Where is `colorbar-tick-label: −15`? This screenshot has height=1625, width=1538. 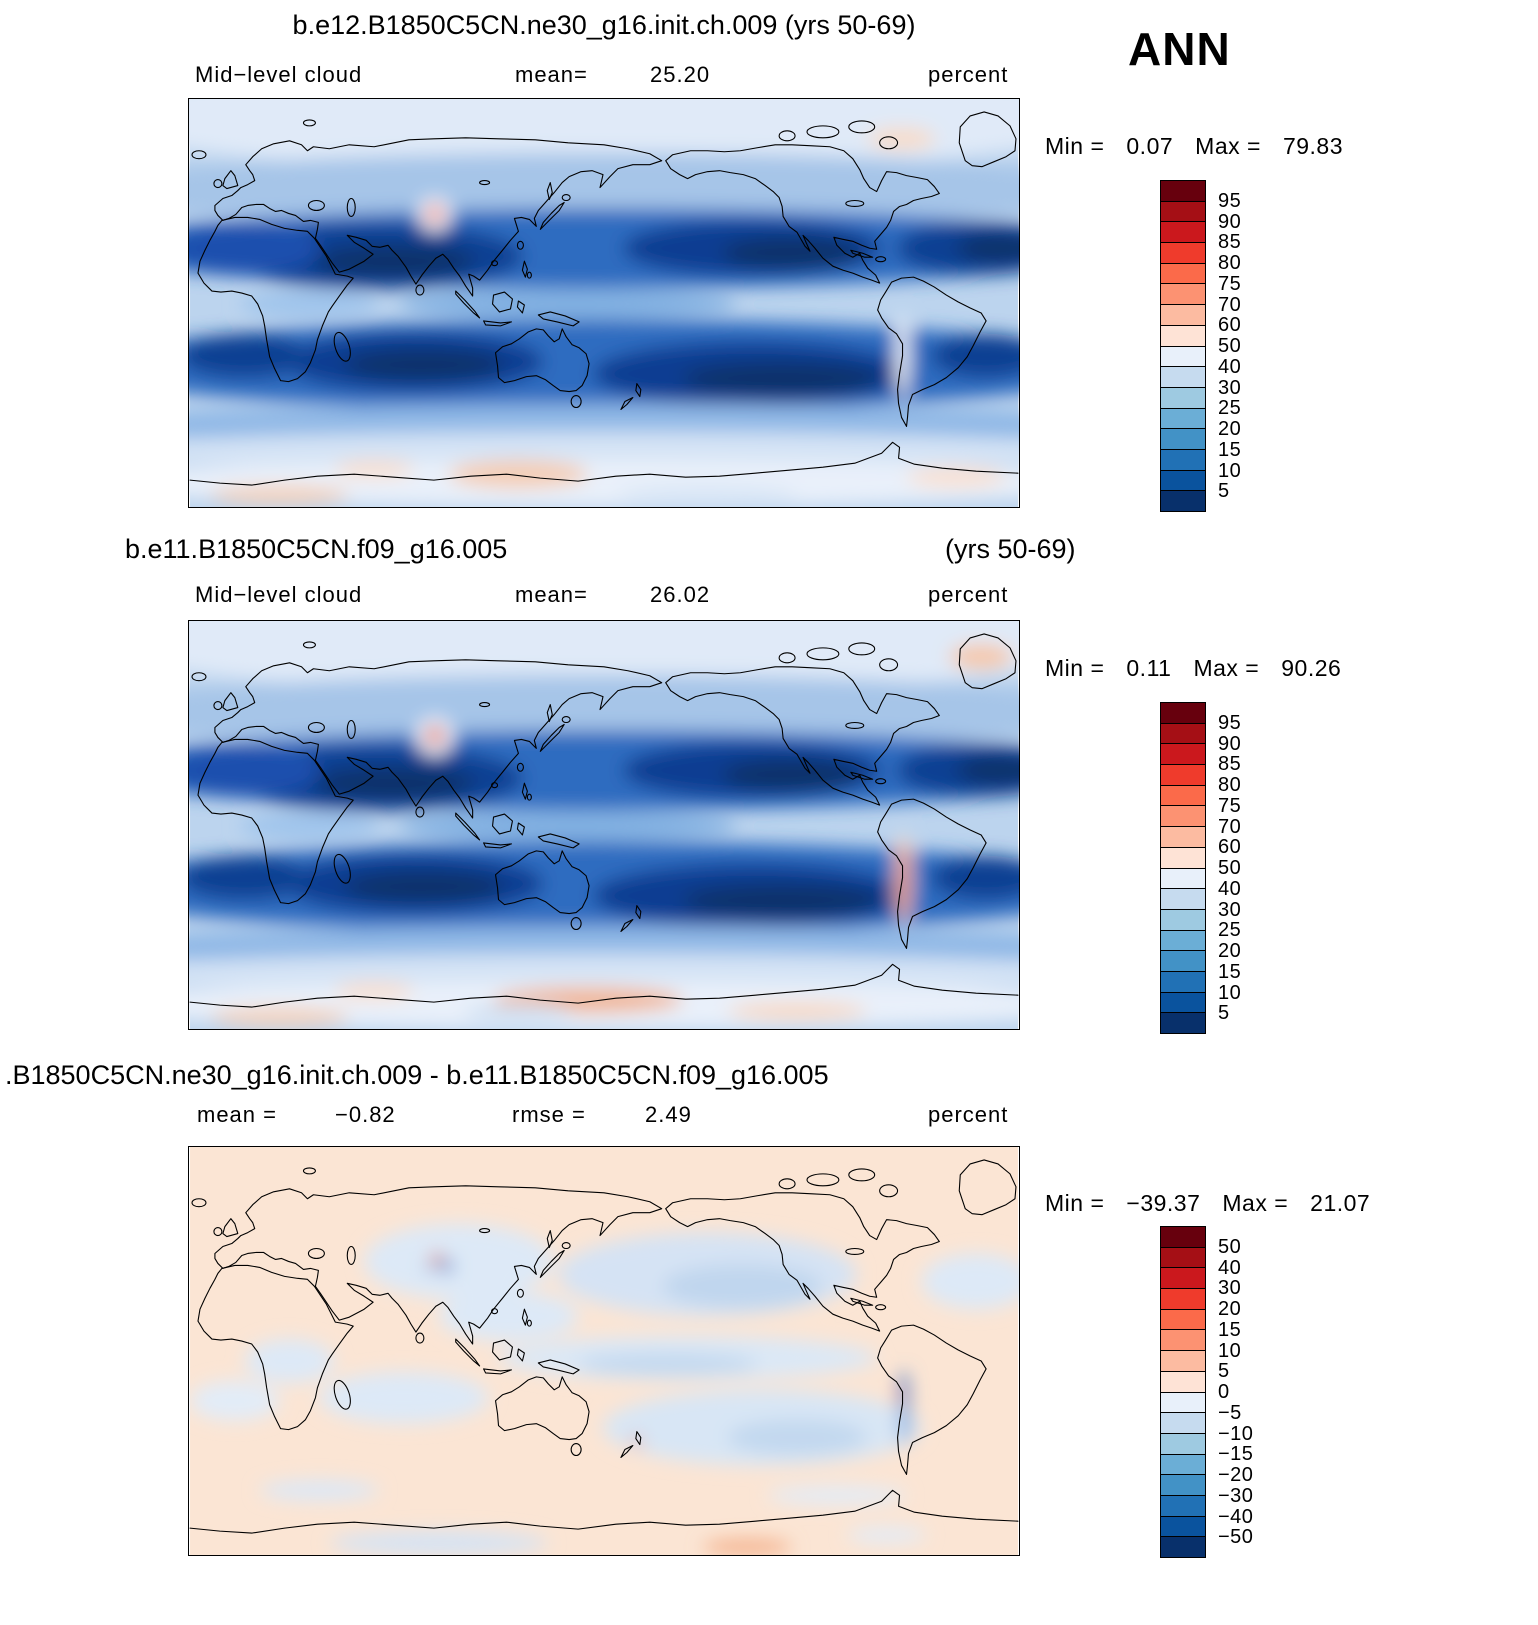 colorbar-tick-label: −15 is located at coordinates (1236, 1454).